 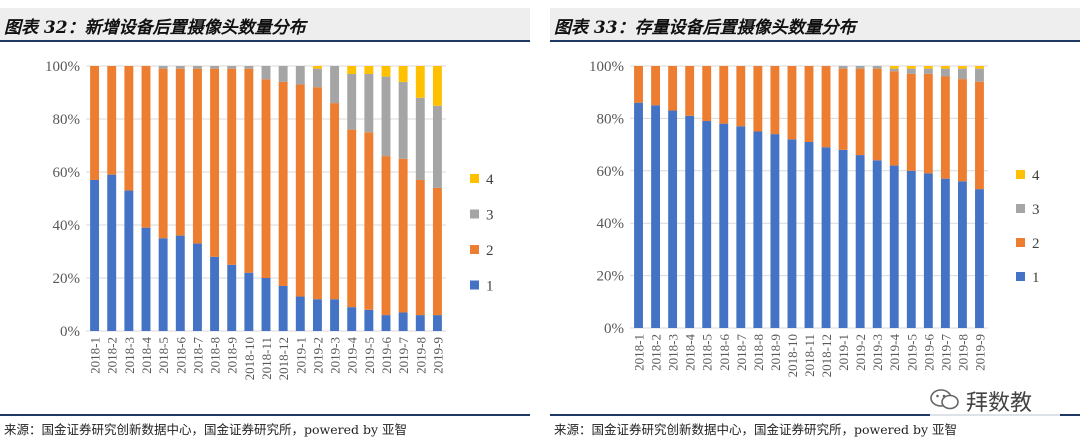 What do you see at coordinates (999, 403) in the screenshot?
I see `watermark-text: 拜数教` at bounding box center [999, 403].